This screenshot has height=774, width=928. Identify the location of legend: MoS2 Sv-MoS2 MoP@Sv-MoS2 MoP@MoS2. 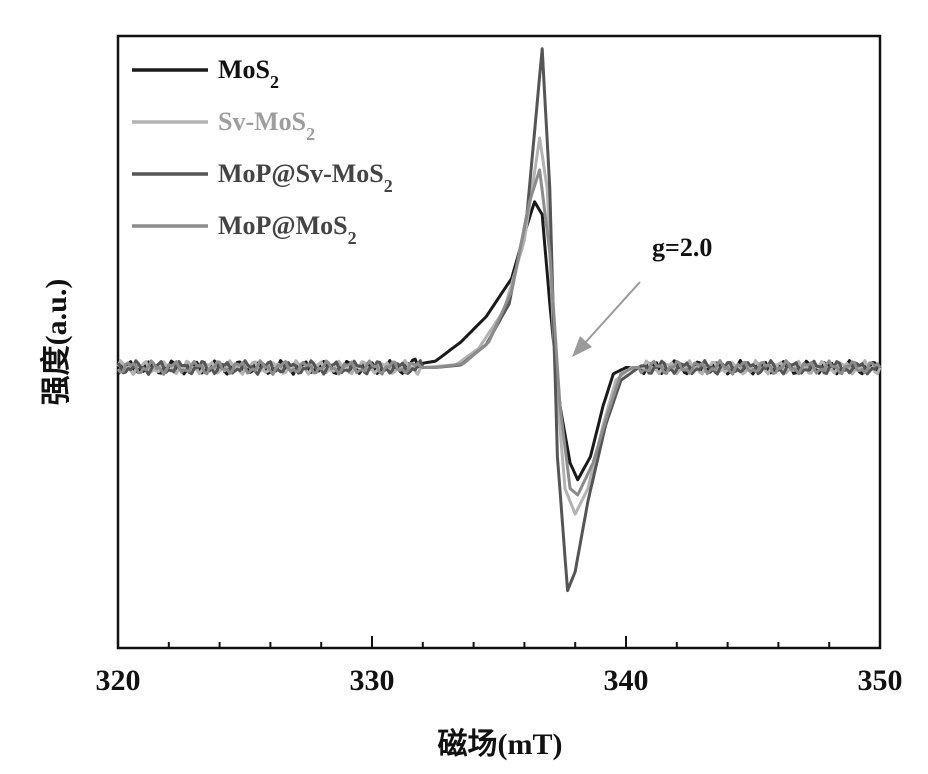
(262, 151).